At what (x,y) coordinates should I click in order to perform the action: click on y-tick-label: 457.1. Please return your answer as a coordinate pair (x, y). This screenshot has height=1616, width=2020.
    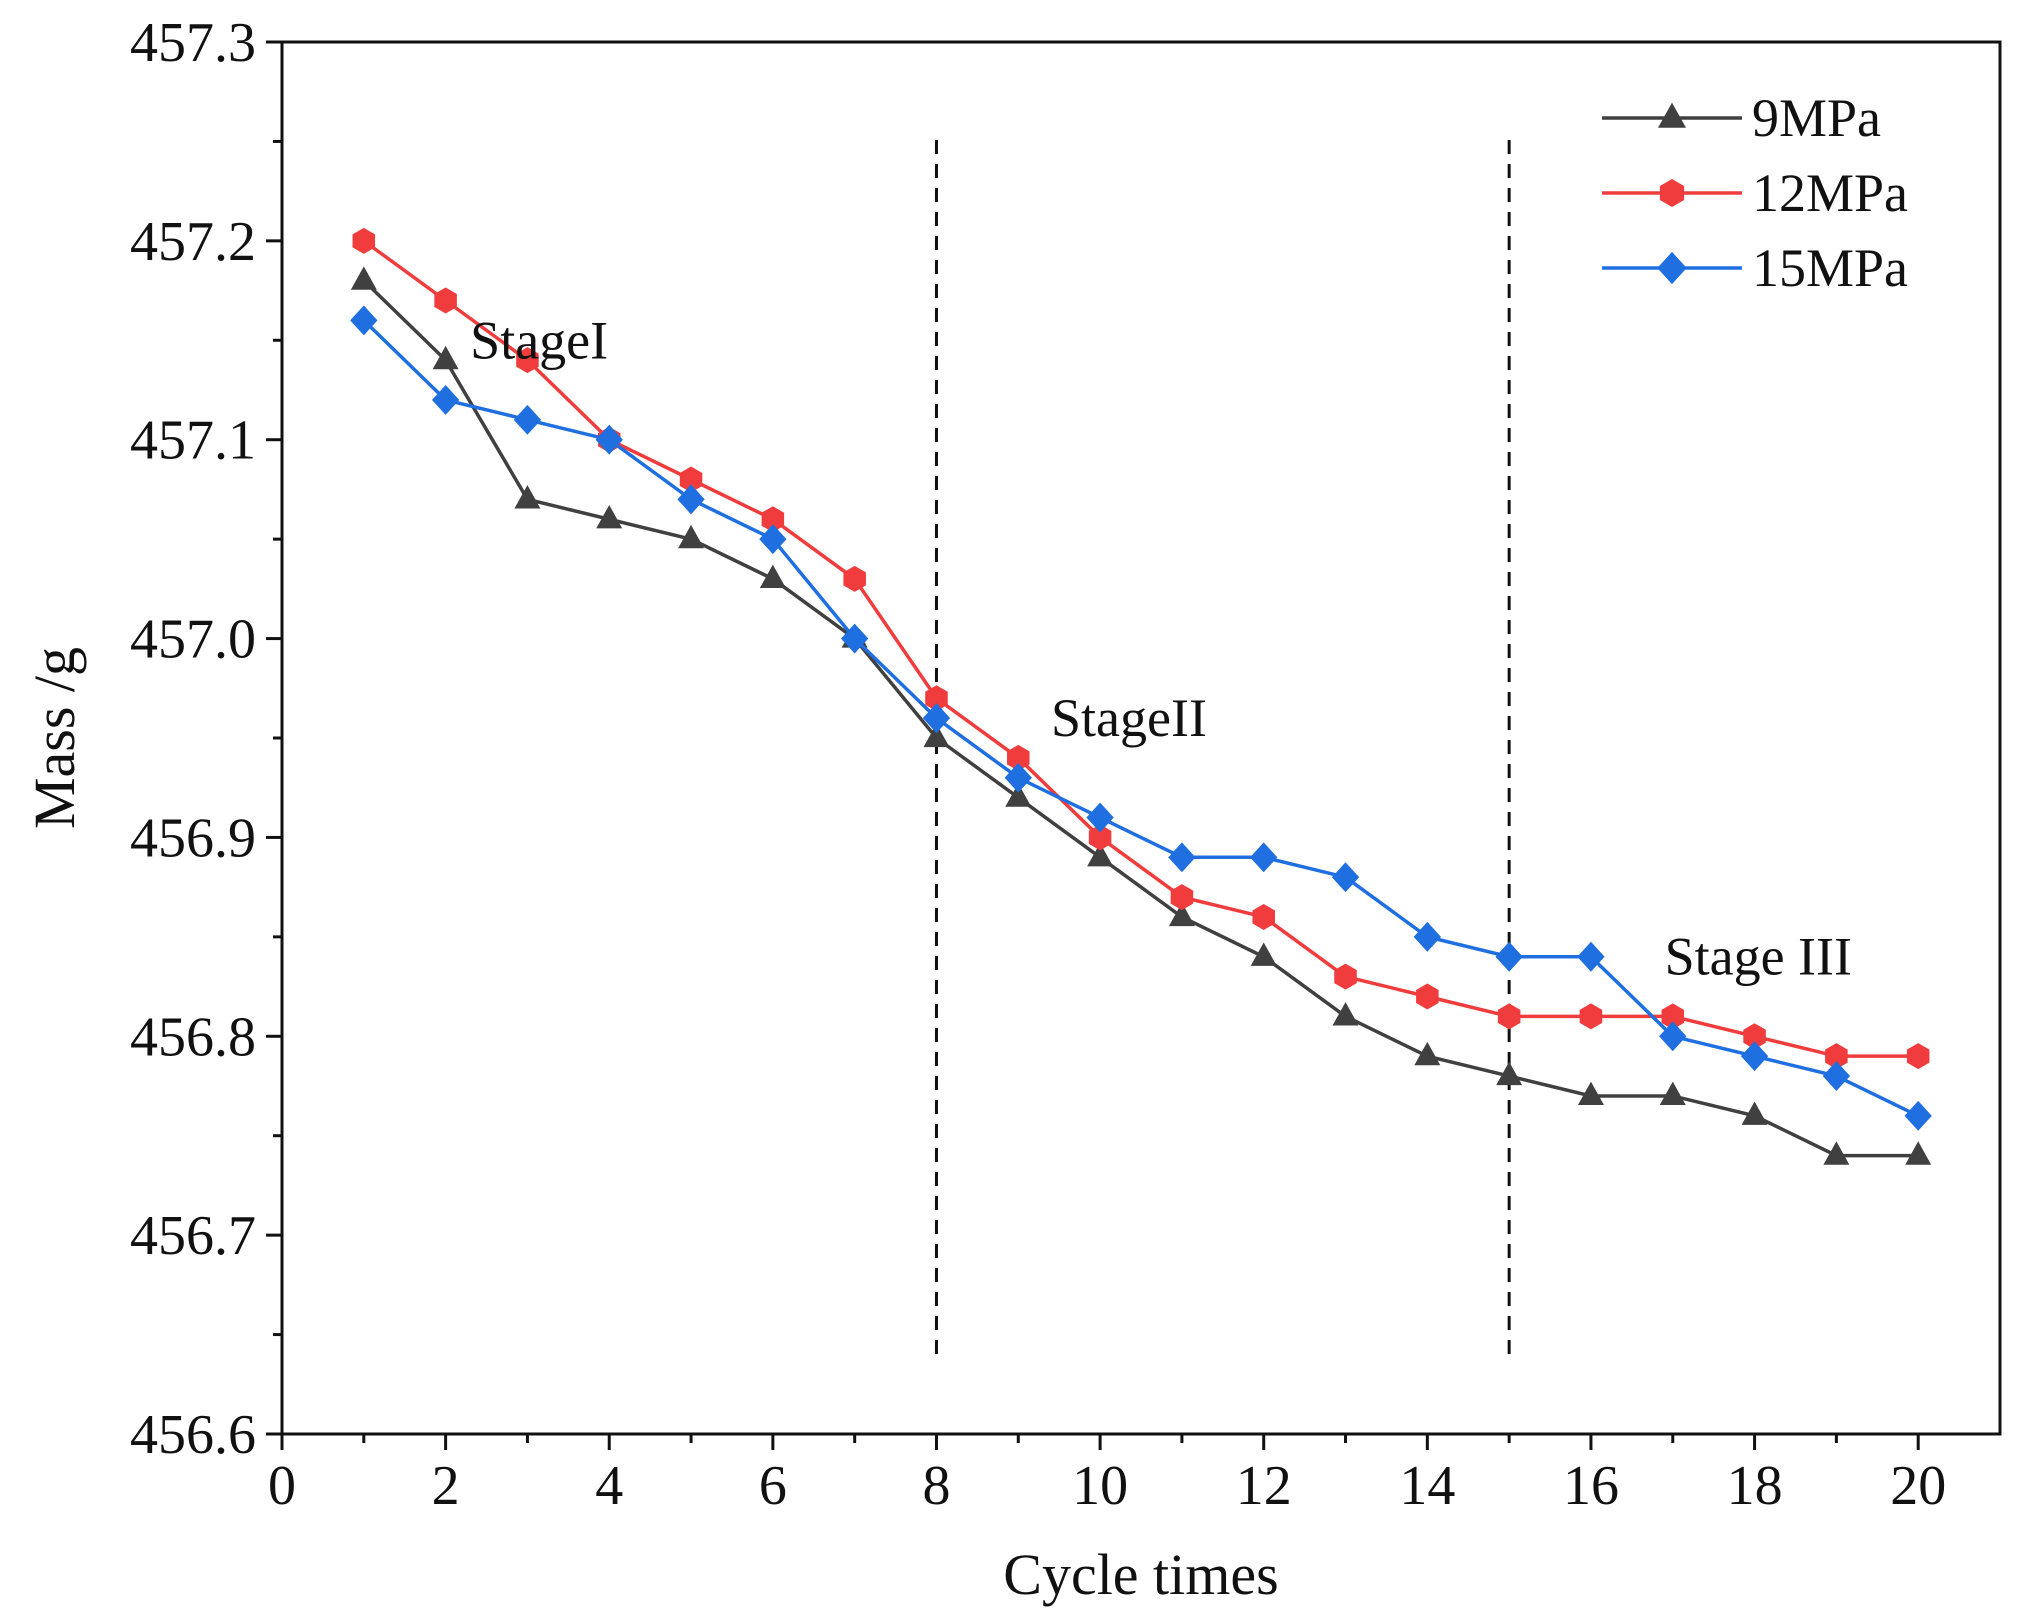
    Looking at the image, I should click on (193, 441).